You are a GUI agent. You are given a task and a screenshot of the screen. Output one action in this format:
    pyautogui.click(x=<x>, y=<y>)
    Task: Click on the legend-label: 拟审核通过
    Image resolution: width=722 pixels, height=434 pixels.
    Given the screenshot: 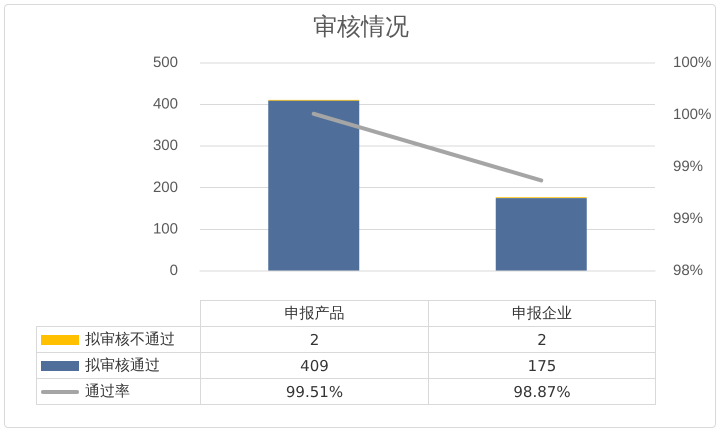 What is the action you would take?
    pyautogui.click(x=122, y=365)
    